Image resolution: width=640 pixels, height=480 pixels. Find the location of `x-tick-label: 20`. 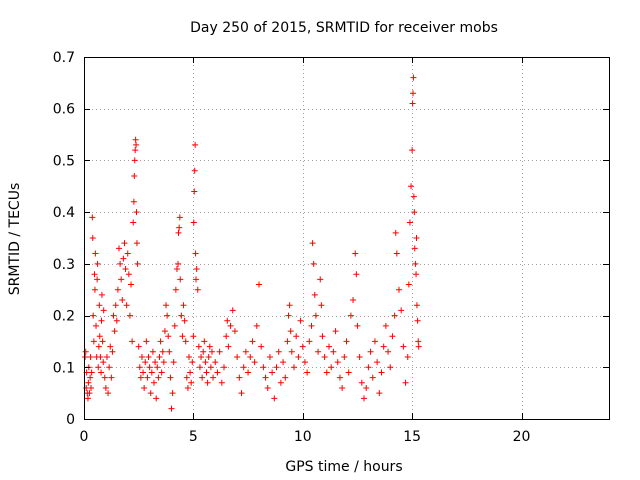

x-tick-label: 20 is located at coordinates (522, 437).